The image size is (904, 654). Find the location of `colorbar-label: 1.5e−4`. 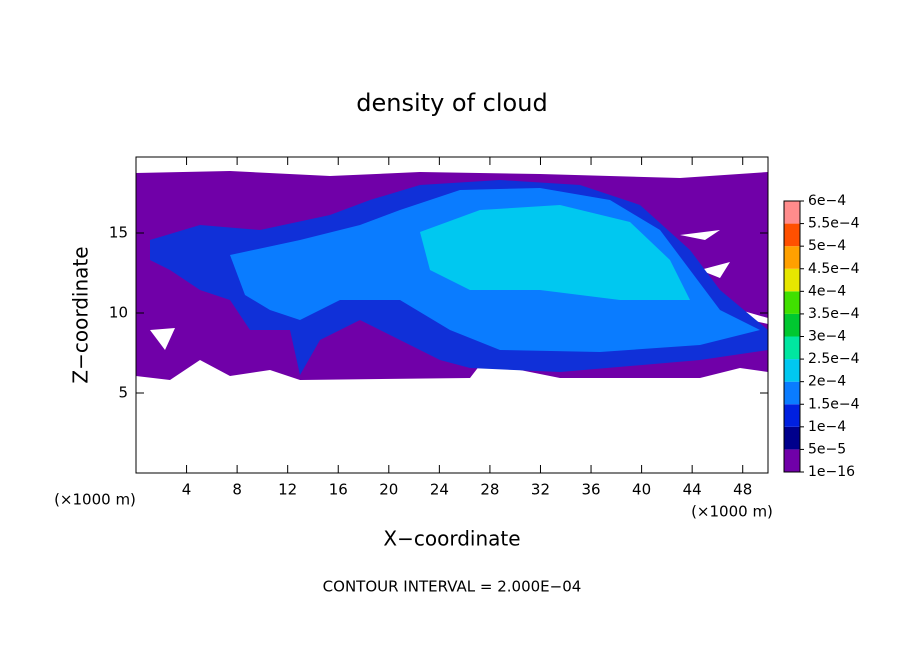

colorbar-label: 1.5e−4 is located at coordinates (834, 404).